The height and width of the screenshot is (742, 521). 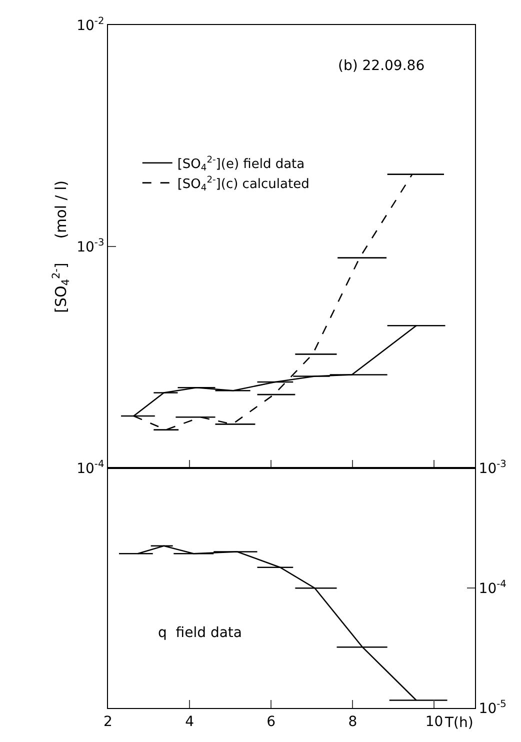 I want to click on annotation: q field data, so click(x=200, y=633).